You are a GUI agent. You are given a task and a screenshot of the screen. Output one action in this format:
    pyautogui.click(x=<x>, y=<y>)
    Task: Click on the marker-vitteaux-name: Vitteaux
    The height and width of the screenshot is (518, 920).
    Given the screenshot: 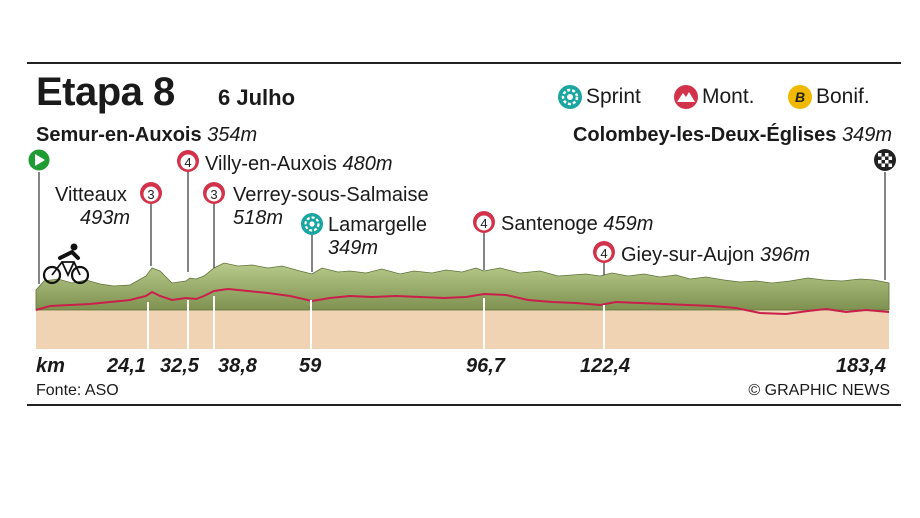 What is the action you would take?
    pyautogui.click(x=91, y=195)
    